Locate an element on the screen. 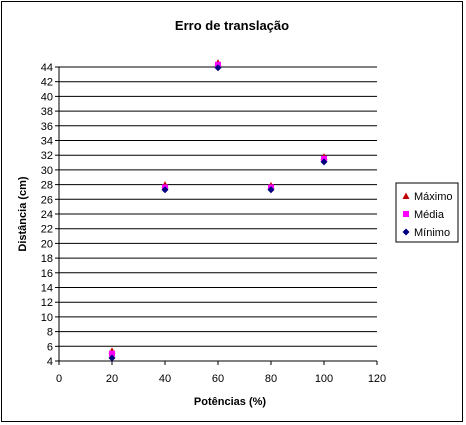 This screenshot has width=466, height=425. x-tick-label: 20 is located at coordinates (112, 379).